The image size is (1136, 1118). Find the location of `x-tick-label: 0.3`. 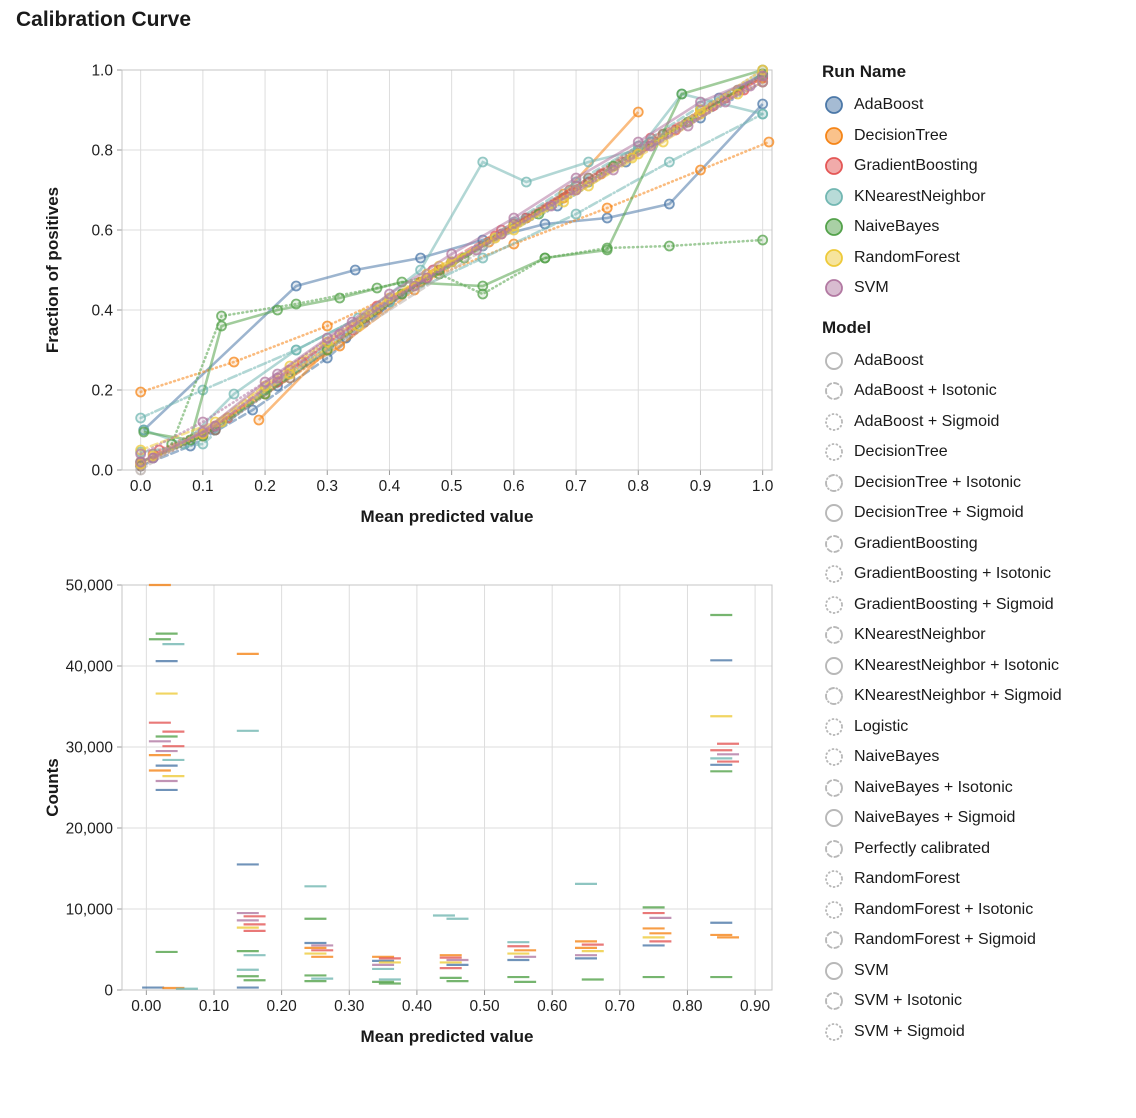

x-tick-label: 0.3 is located at coordinates (327, 486).